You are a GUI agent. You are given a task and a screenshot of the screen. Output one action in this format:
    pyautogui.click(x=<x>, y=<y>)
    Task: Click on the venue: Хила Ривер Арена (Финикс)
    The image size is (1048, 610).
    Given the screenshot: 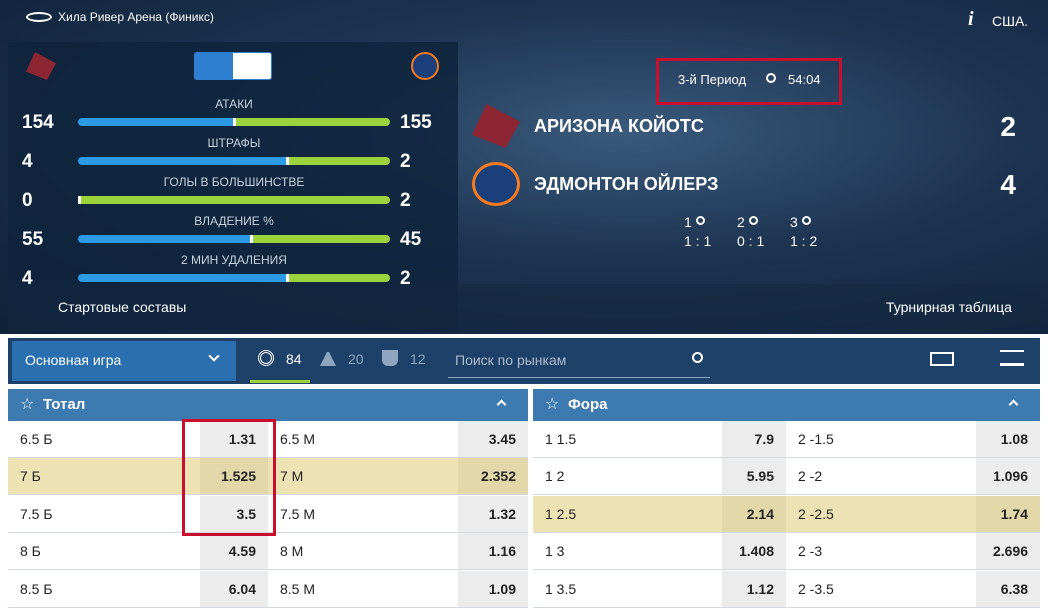 What is the action you would take?
    pyautogui.click(x=136, y=17)
    